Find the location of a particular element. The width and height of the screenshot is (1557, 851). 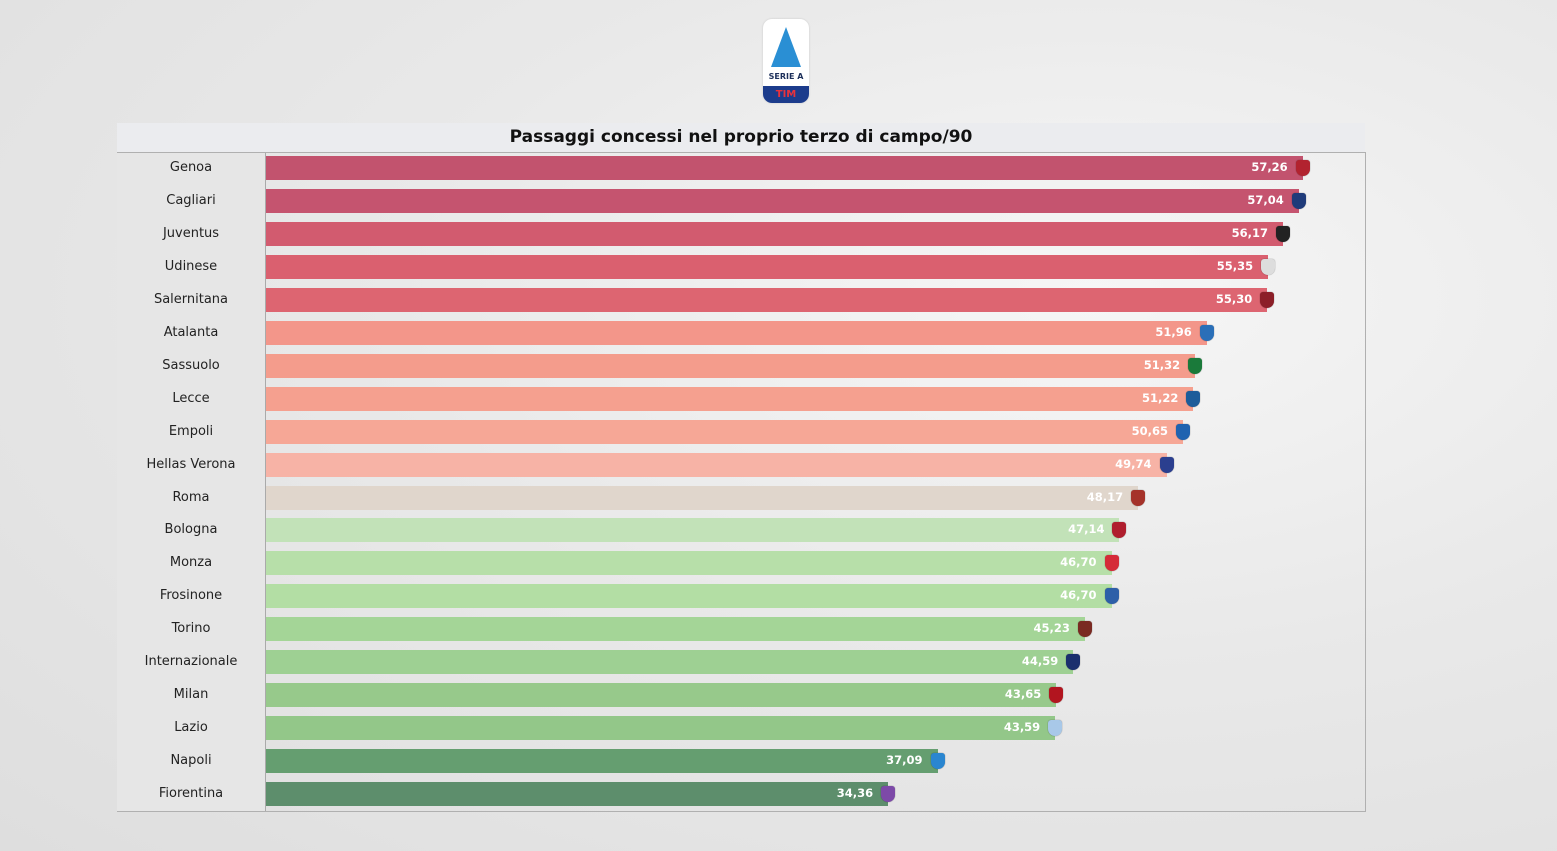

data-label: 43,65 is located at coordinates (1023, 694).